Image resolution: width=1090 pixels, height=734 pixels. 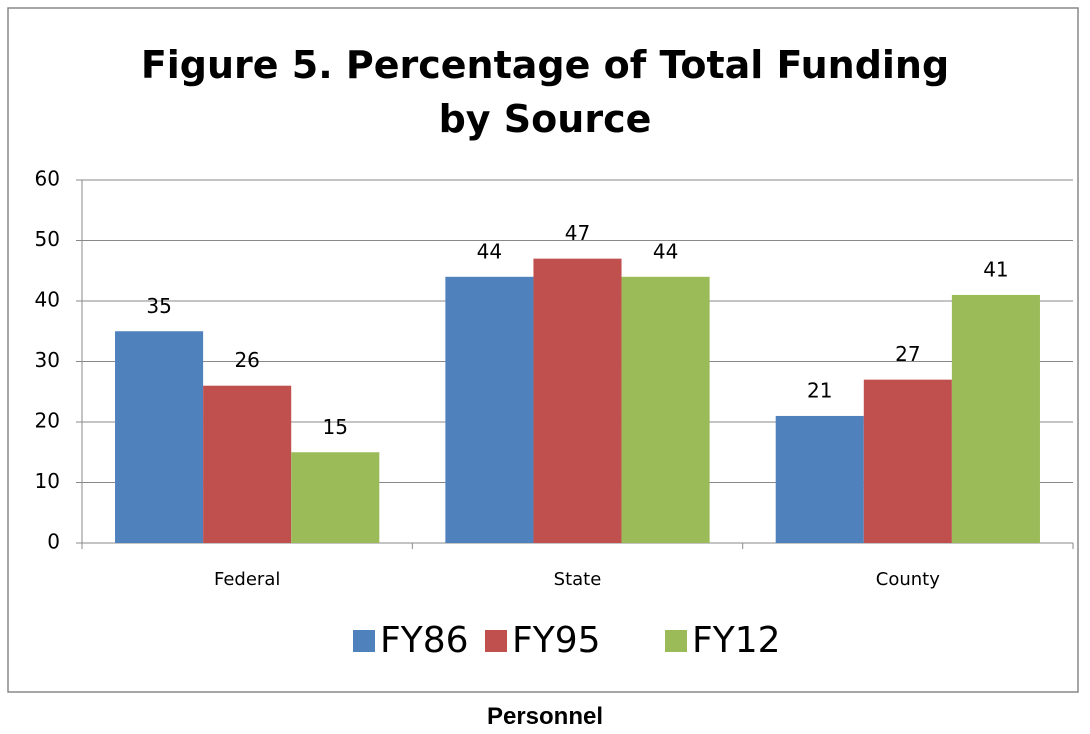 I want to click on x-tick-label: Federal, so click(x=247, y=579).